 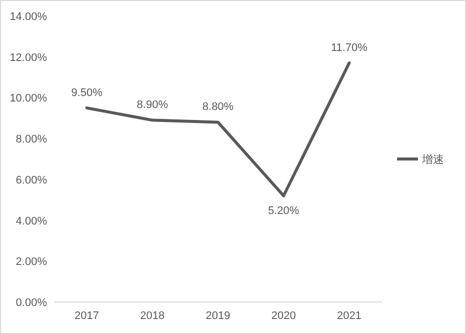 What do you see at coordinates (32, 303) in the screenshot?
I see `y-tick-label: 0.00%` at bounding box center [32, 303].